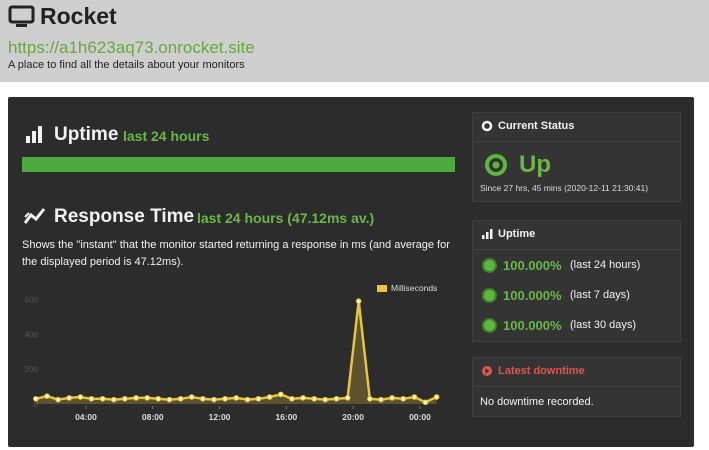 This screenshot has width=709, height=450. What do you see at coordinates (414, 288) in the screenshot?
I see `legend-label: Milliseconds` at bounding box center [414, 288].